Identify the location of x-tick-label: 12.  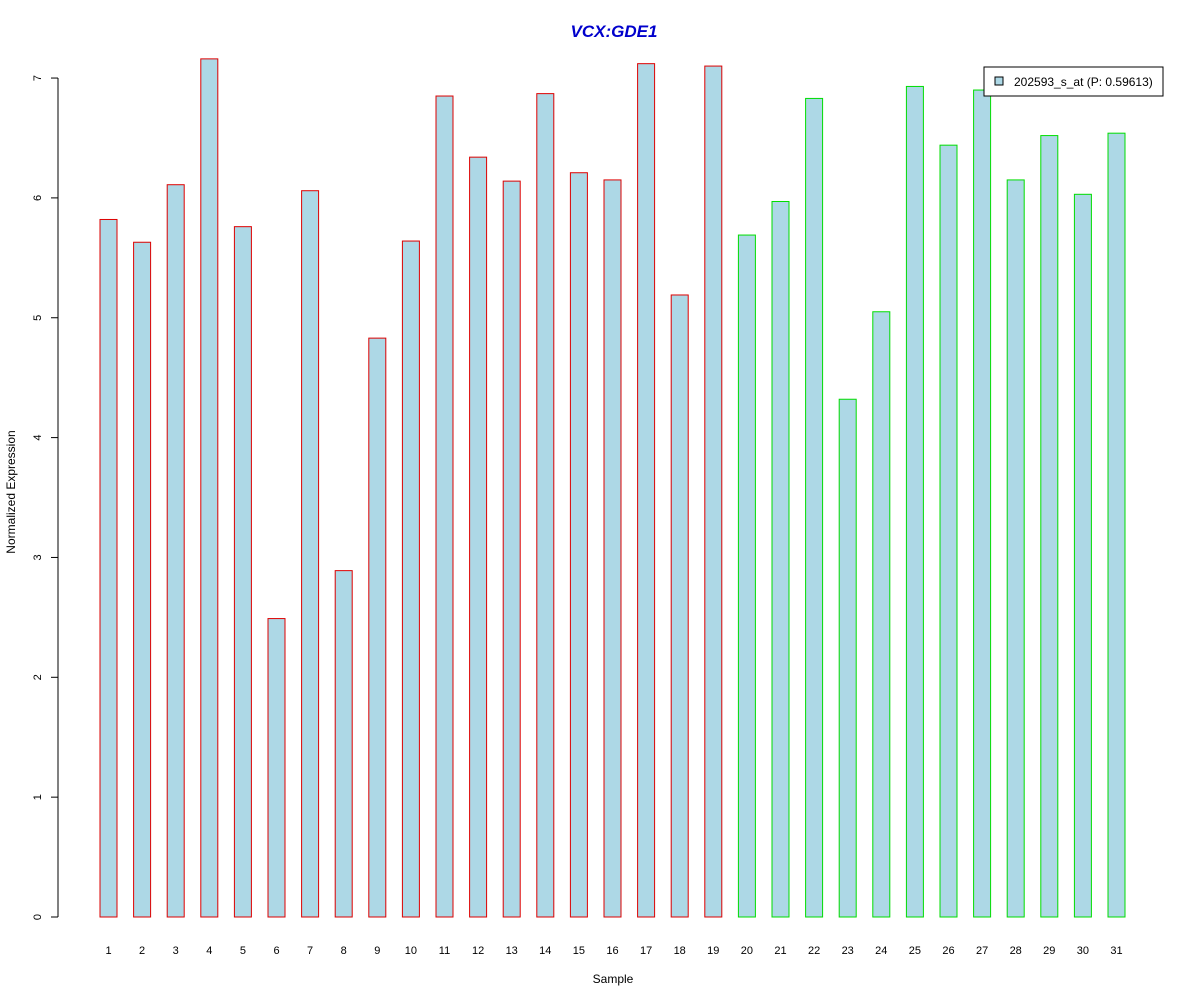
(478, 951).